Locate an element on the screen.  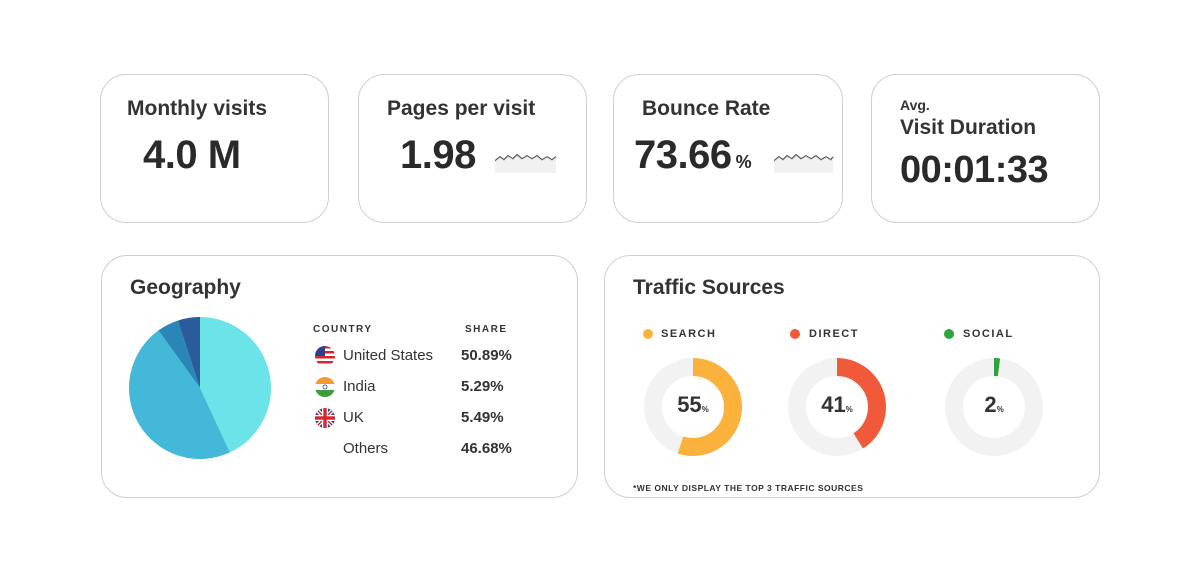
social-donut-chart is located at coordinates (994, 407).